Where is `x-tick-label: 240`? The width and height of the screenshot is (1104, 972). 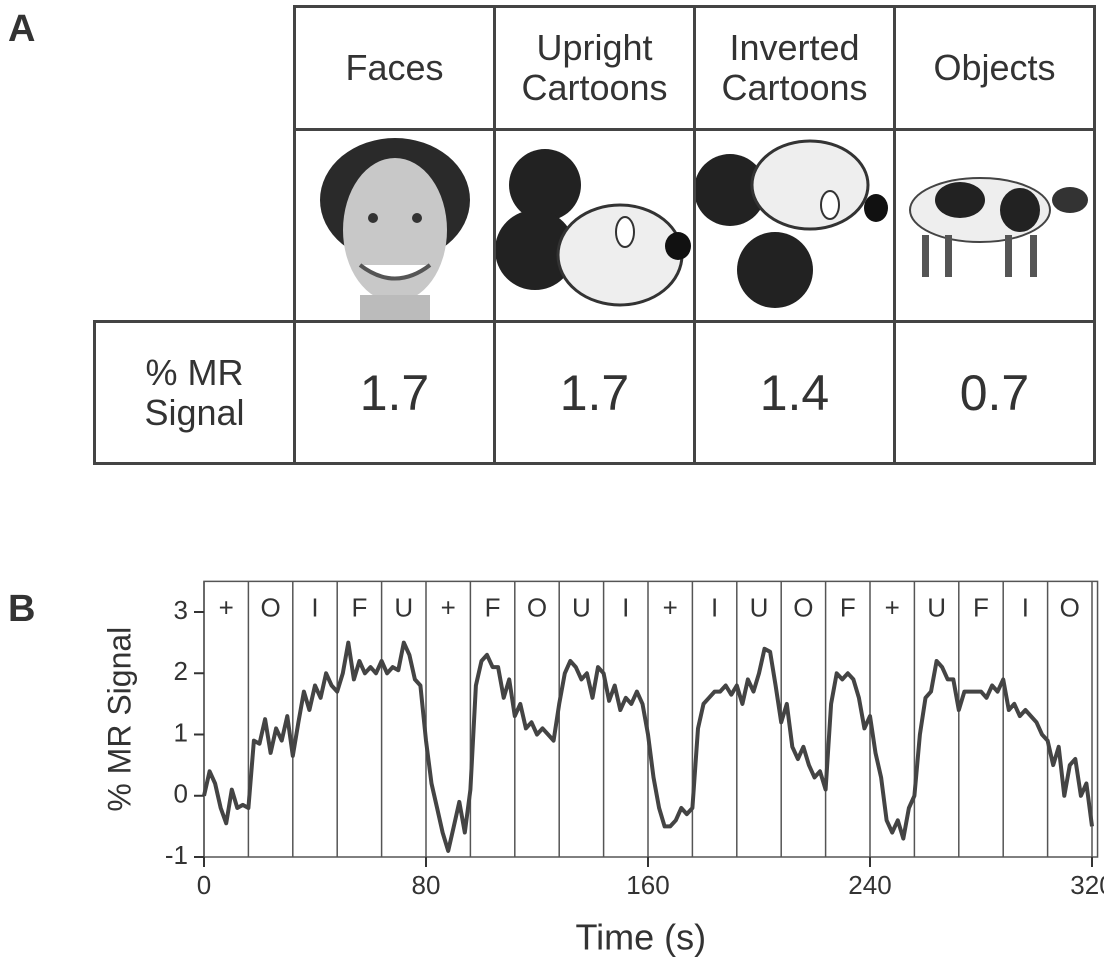 x-tick-label: 240 is located at coordinates (869, 885).